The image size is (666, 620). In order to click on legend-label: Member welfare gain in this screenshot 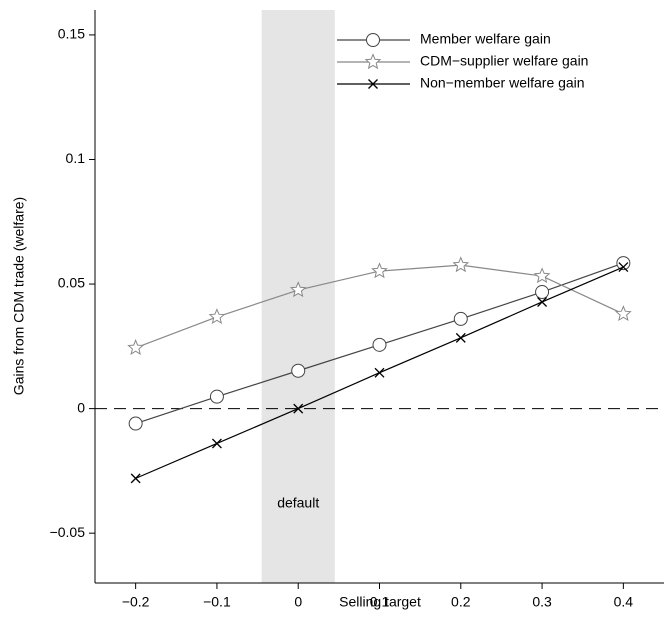, I will do `click(485, 39)`.